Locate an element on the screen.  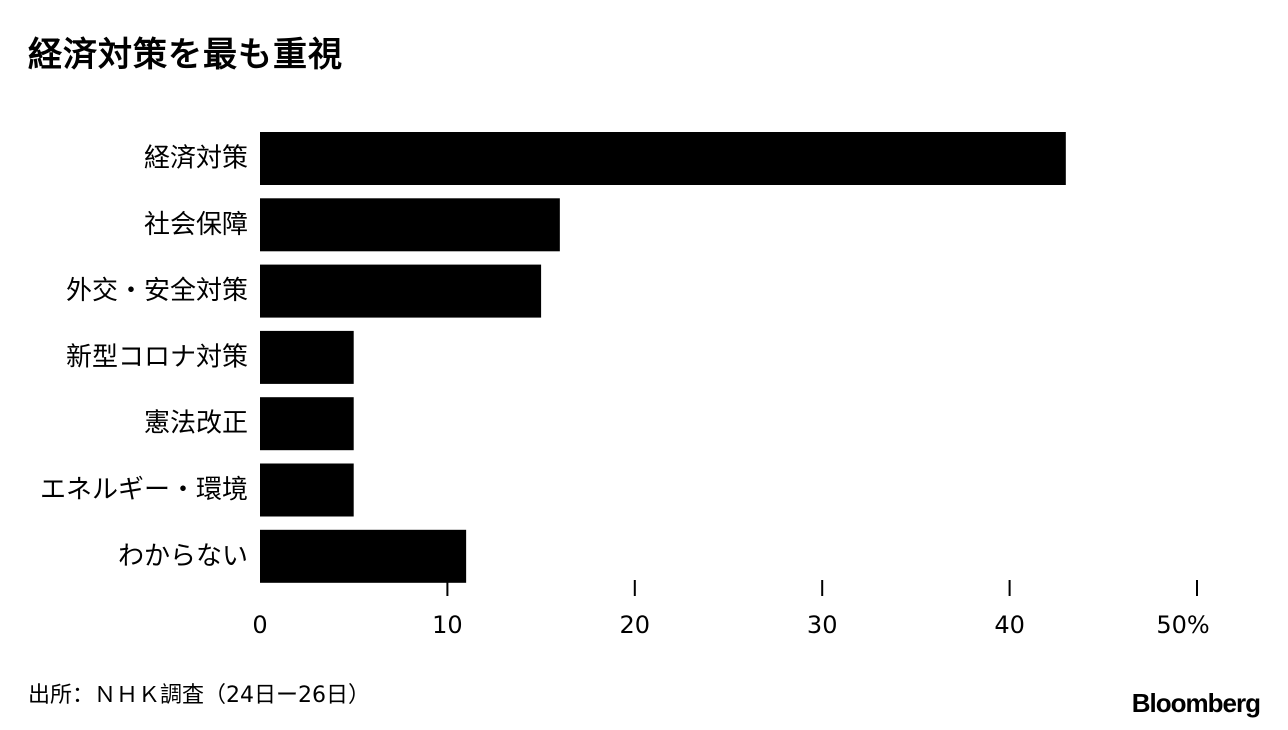
category-label: 憲法改正 is located at coordinates (196, 424).